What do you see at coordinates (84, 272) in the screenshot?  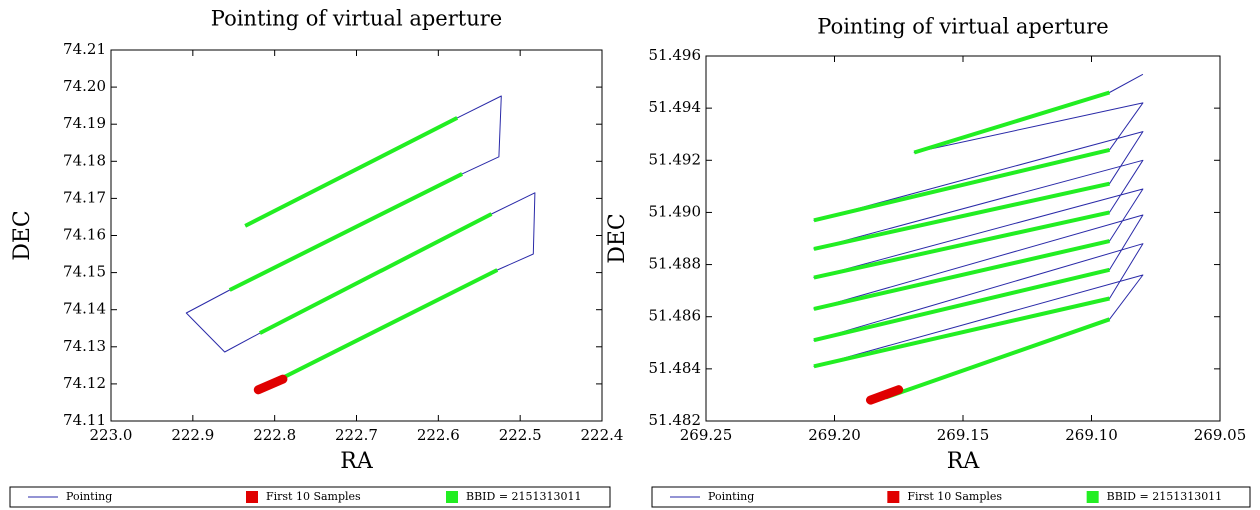 I see `y-tick-label: 74.15` at bounding box center [84, 272].